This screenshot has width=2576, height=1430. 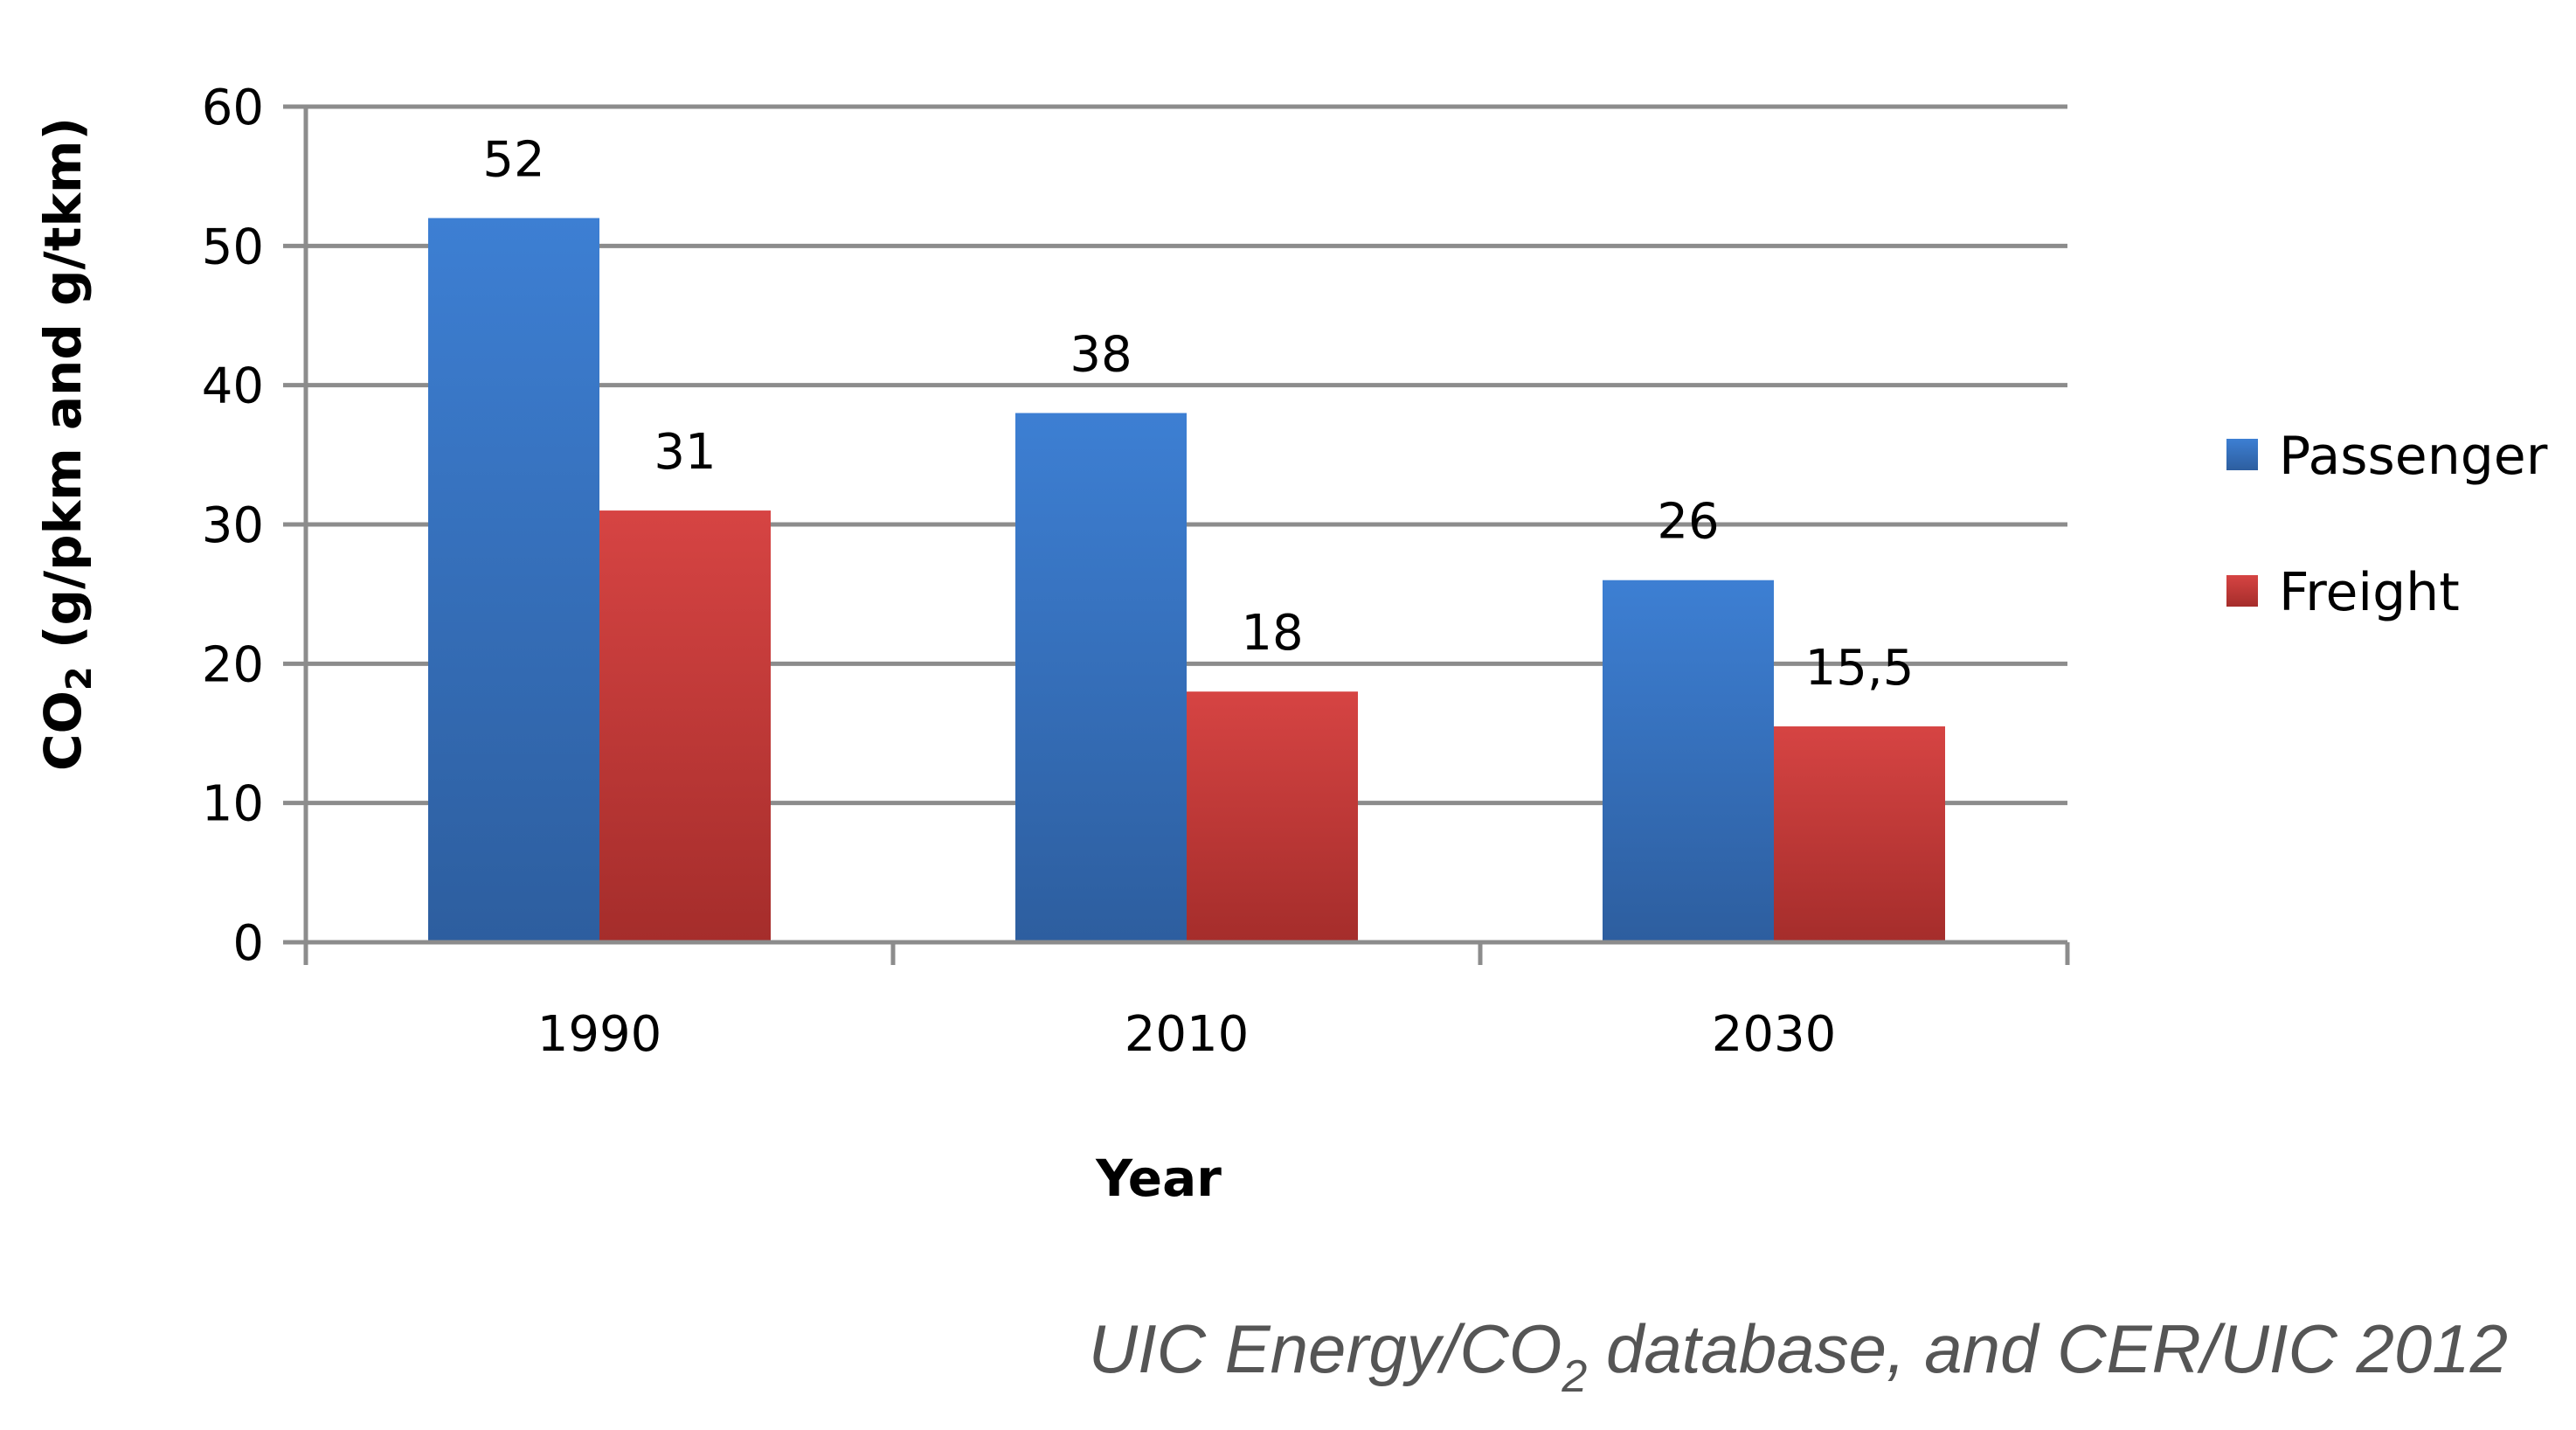 What do you see at coordinates (1272, 633) in the screenshot?
I see `data-label-freight-2010: 18` at bounding box center [1272, 633].